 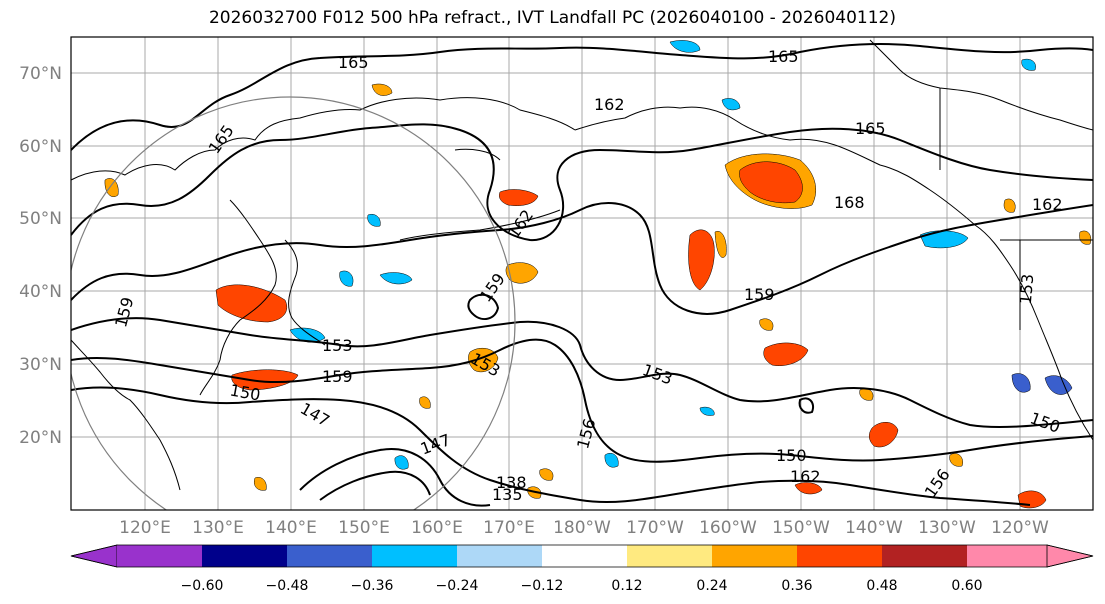 I want to click on lon-label: 150°E, so click(x=364, y=528).